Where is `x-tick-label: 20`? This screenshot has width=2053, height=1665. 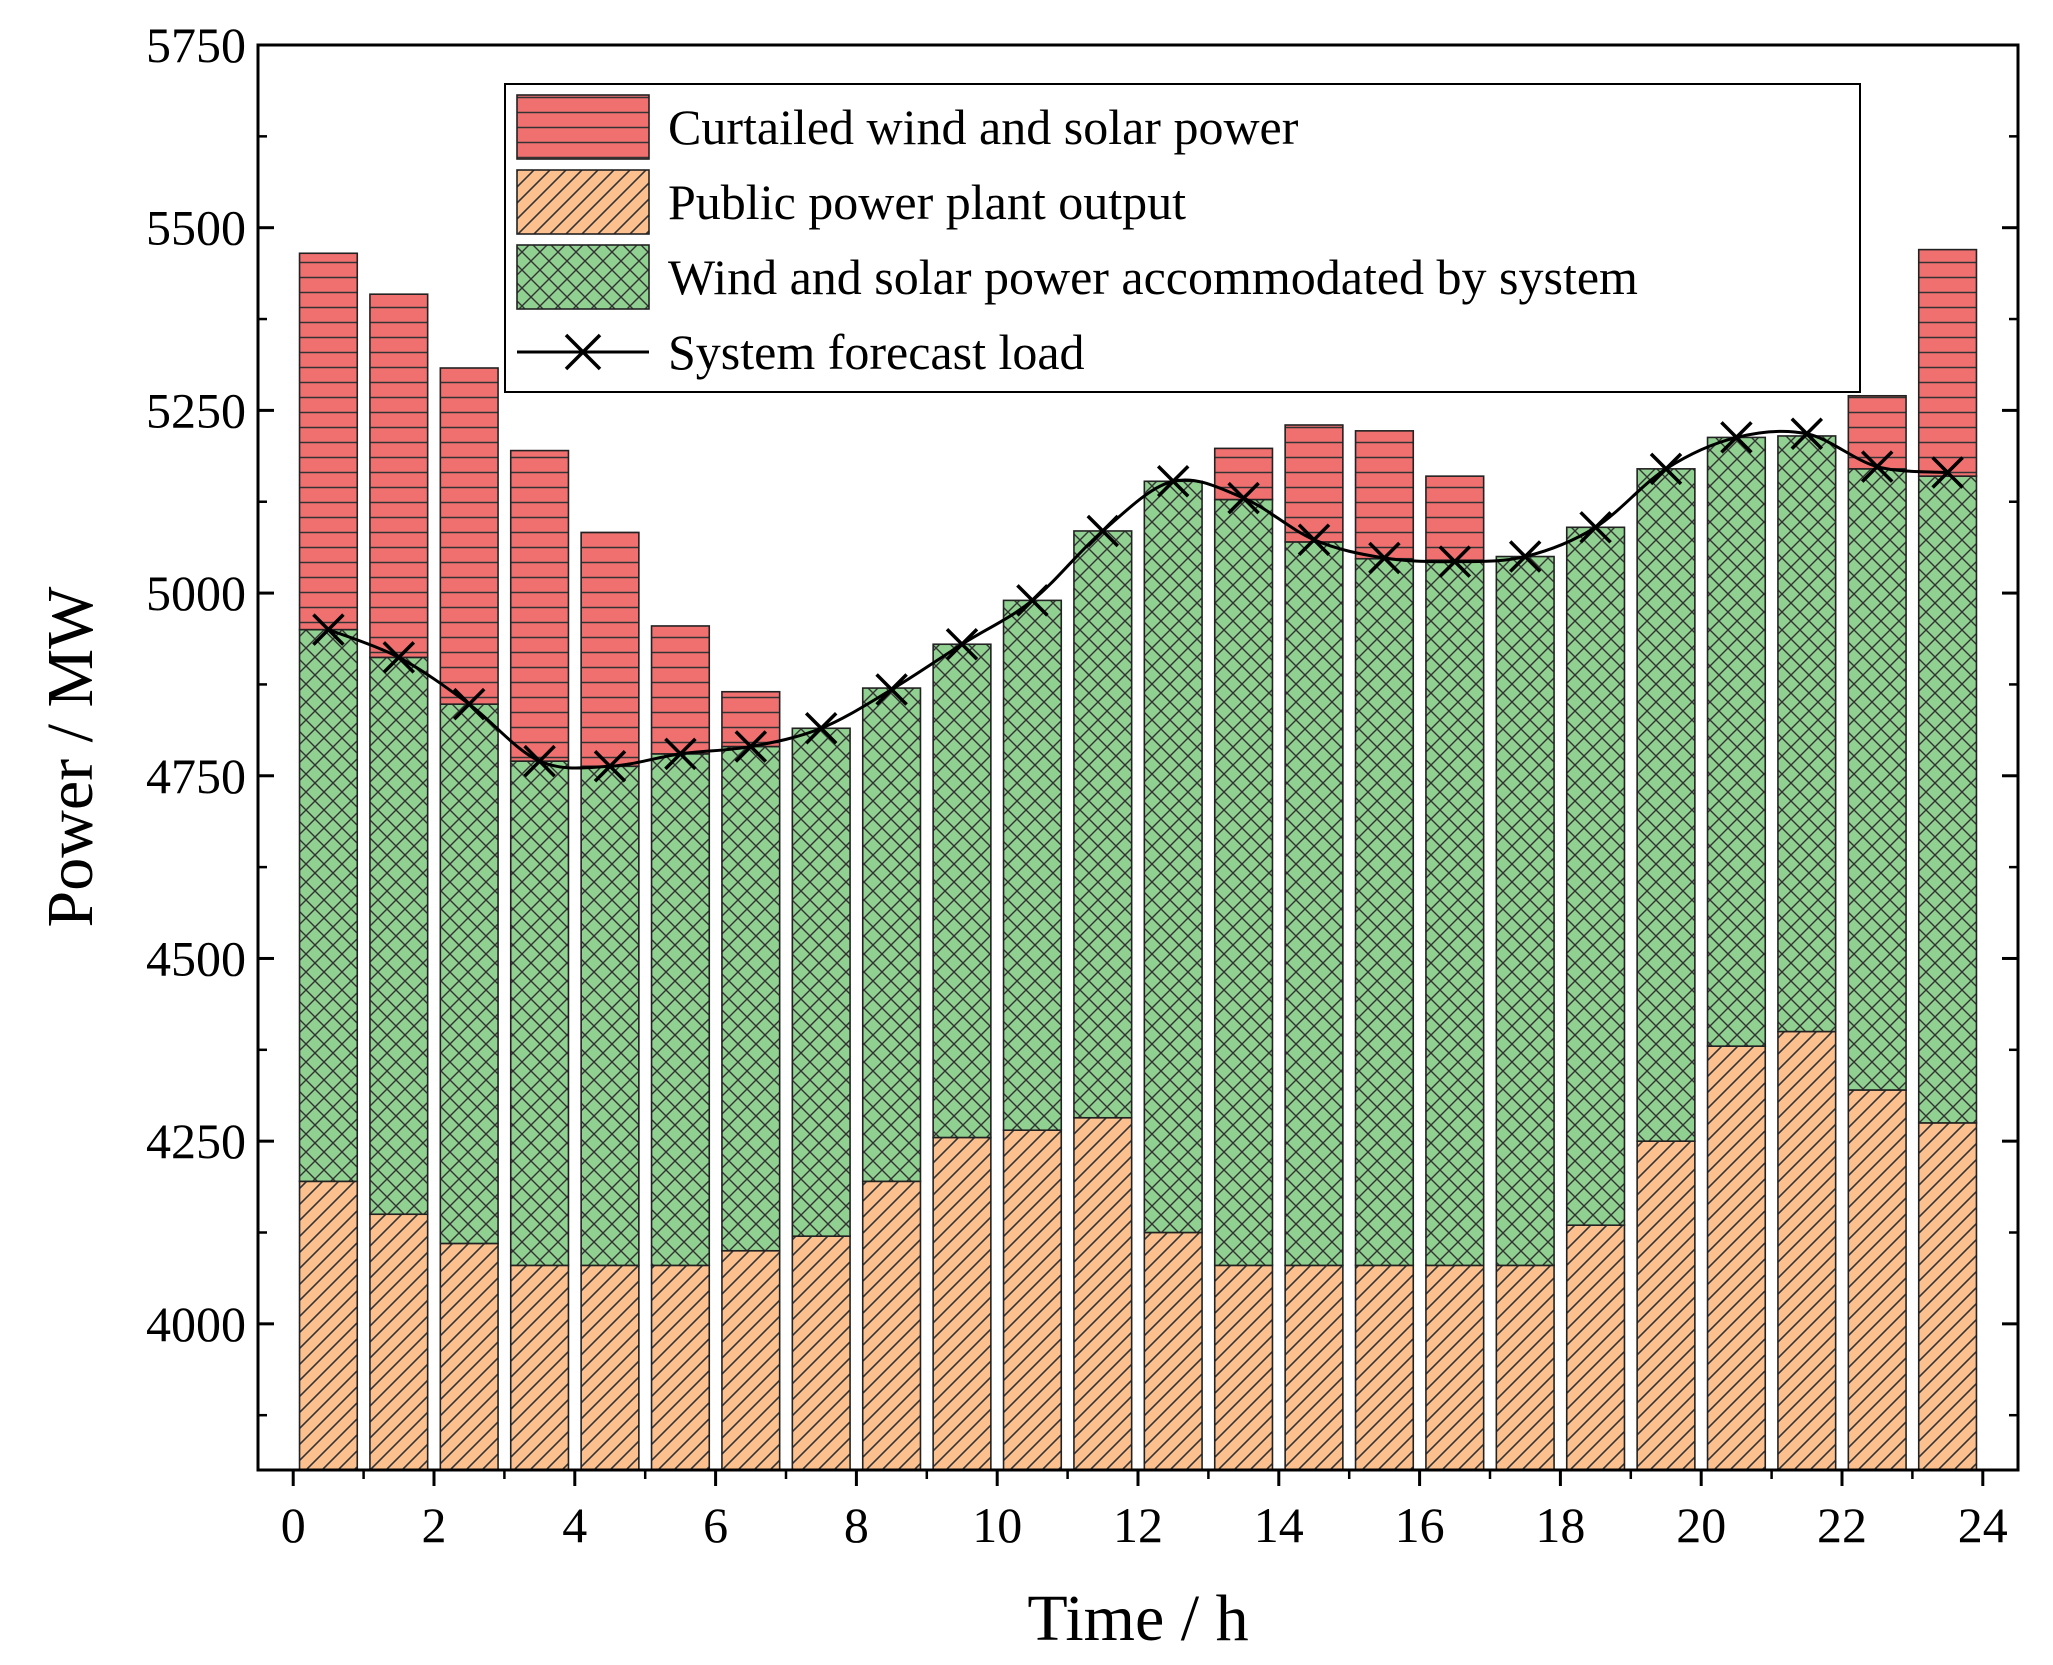
x-tick-label: 20 is located at coordinates (1701, 1525).